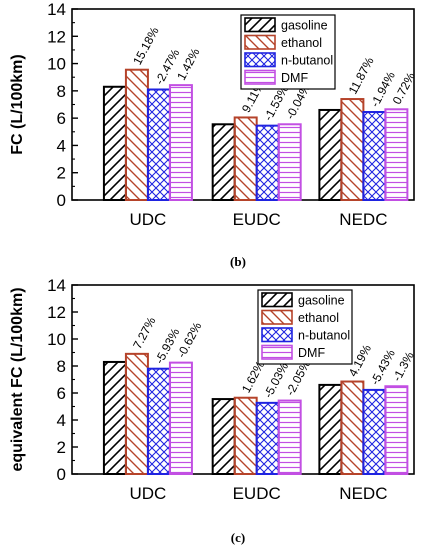  Describe the element at coordinates (17, 104) in the screenshot. I see `y-axis-label: FC (L/100km)` at that location.